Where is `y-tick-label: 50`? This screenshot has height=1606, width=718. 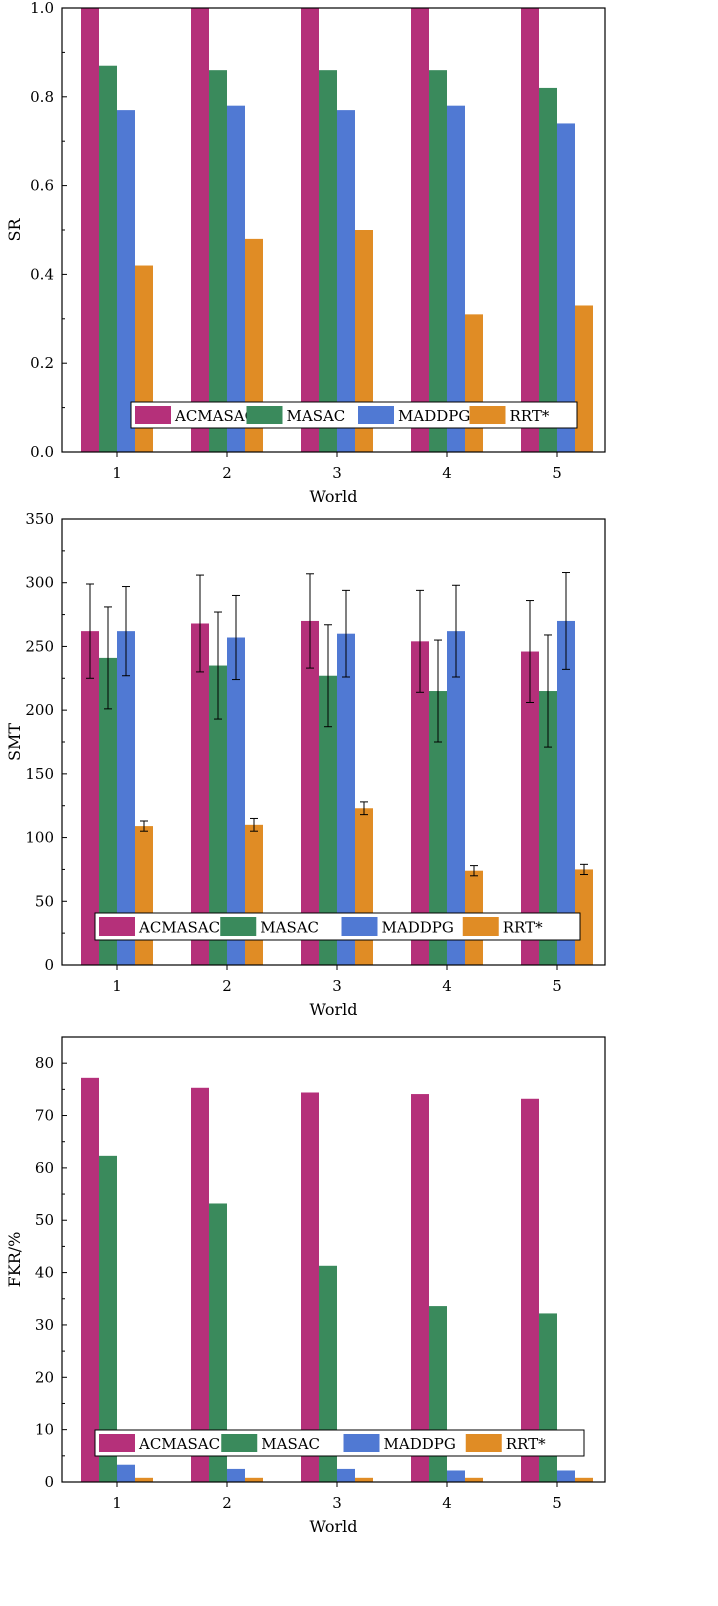 y-tick-label: 50 is located at coordinates (44, 1220).